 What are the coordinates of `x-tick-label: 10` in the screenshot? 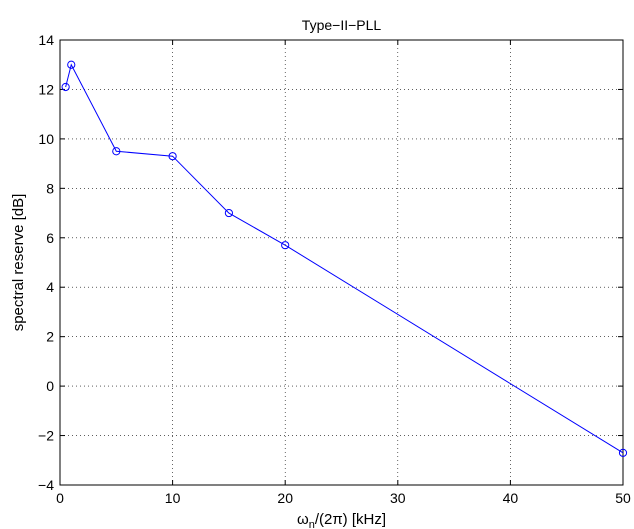 It's located at (173, 498).